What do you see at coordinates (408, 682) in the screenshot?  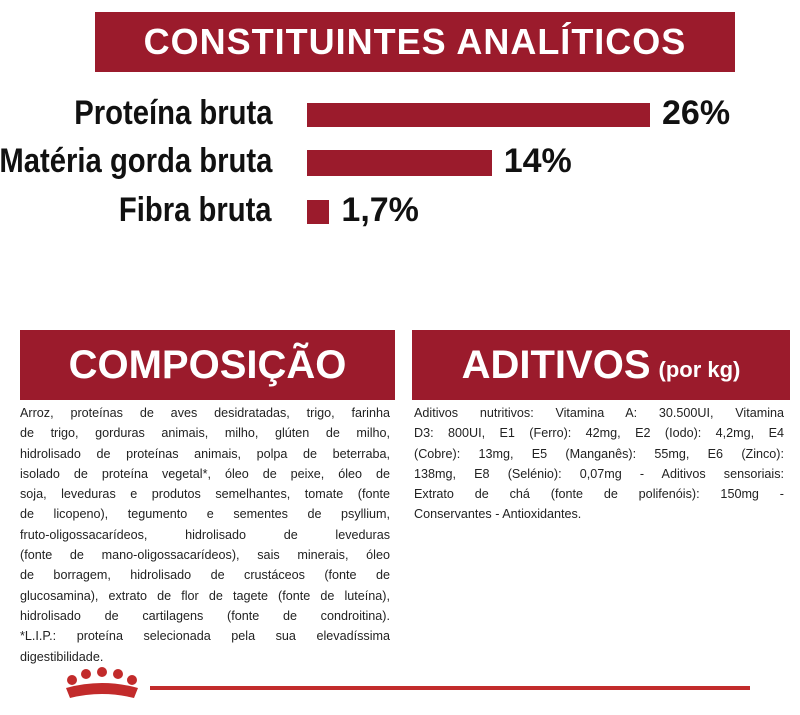 I see `footer-logo` at bounding box center [408, 682].